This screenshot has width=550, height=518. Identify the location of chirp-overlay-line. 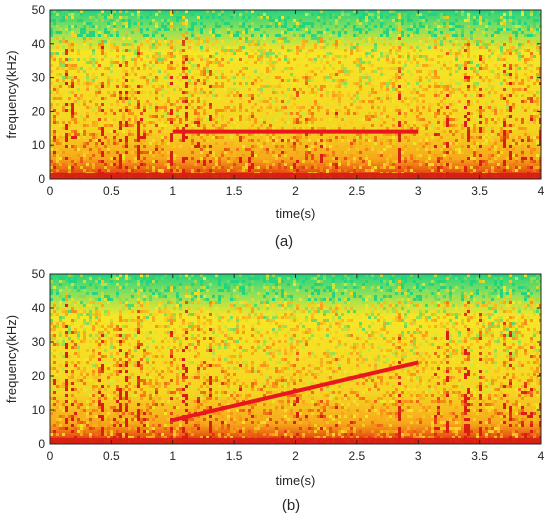
(295, 391).